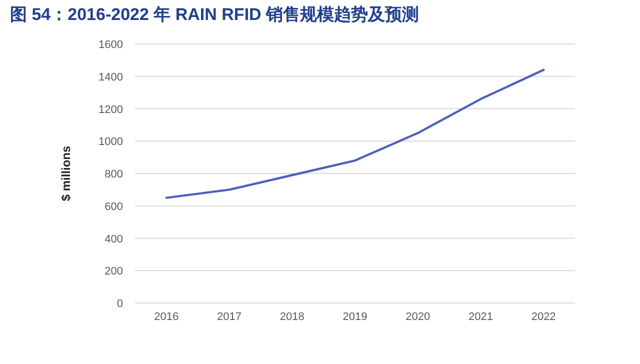 This screenshot has width=640, height=364. I want to click on chart-title: 图 54：2016-2022 年 RAIN RFID 销售规模趋势及预测, so click(215, 14).